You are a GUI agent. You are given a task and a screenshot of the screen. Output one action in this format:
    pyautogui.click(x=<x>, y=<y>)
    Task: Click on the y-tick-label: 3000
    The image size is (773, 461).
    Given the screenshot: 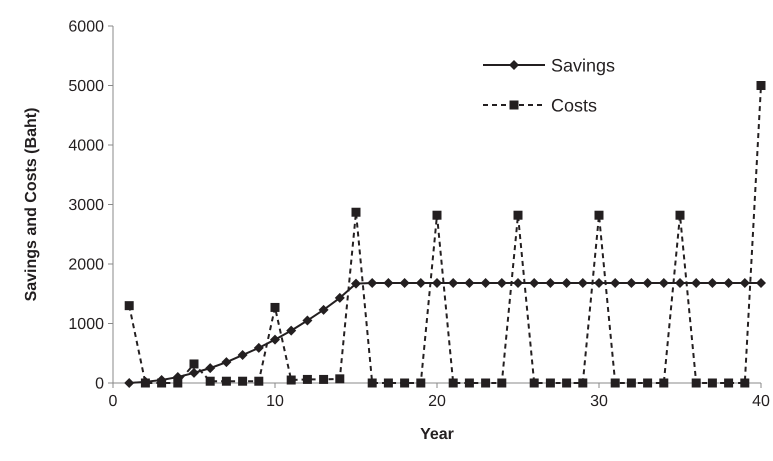 What is the action you would take?
    pyautogui.click(x=86, y=205)
    